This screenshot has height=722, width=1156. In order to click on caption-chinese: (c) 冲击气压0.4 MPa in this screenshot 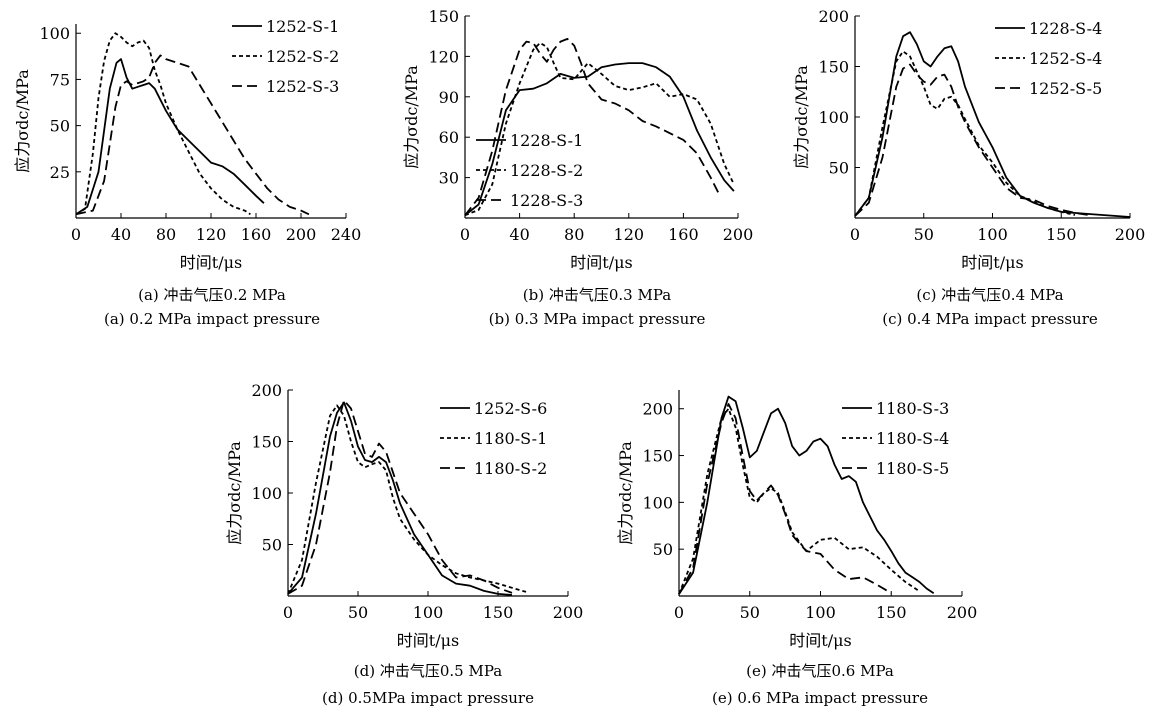, I will do `click(989, 295)`.